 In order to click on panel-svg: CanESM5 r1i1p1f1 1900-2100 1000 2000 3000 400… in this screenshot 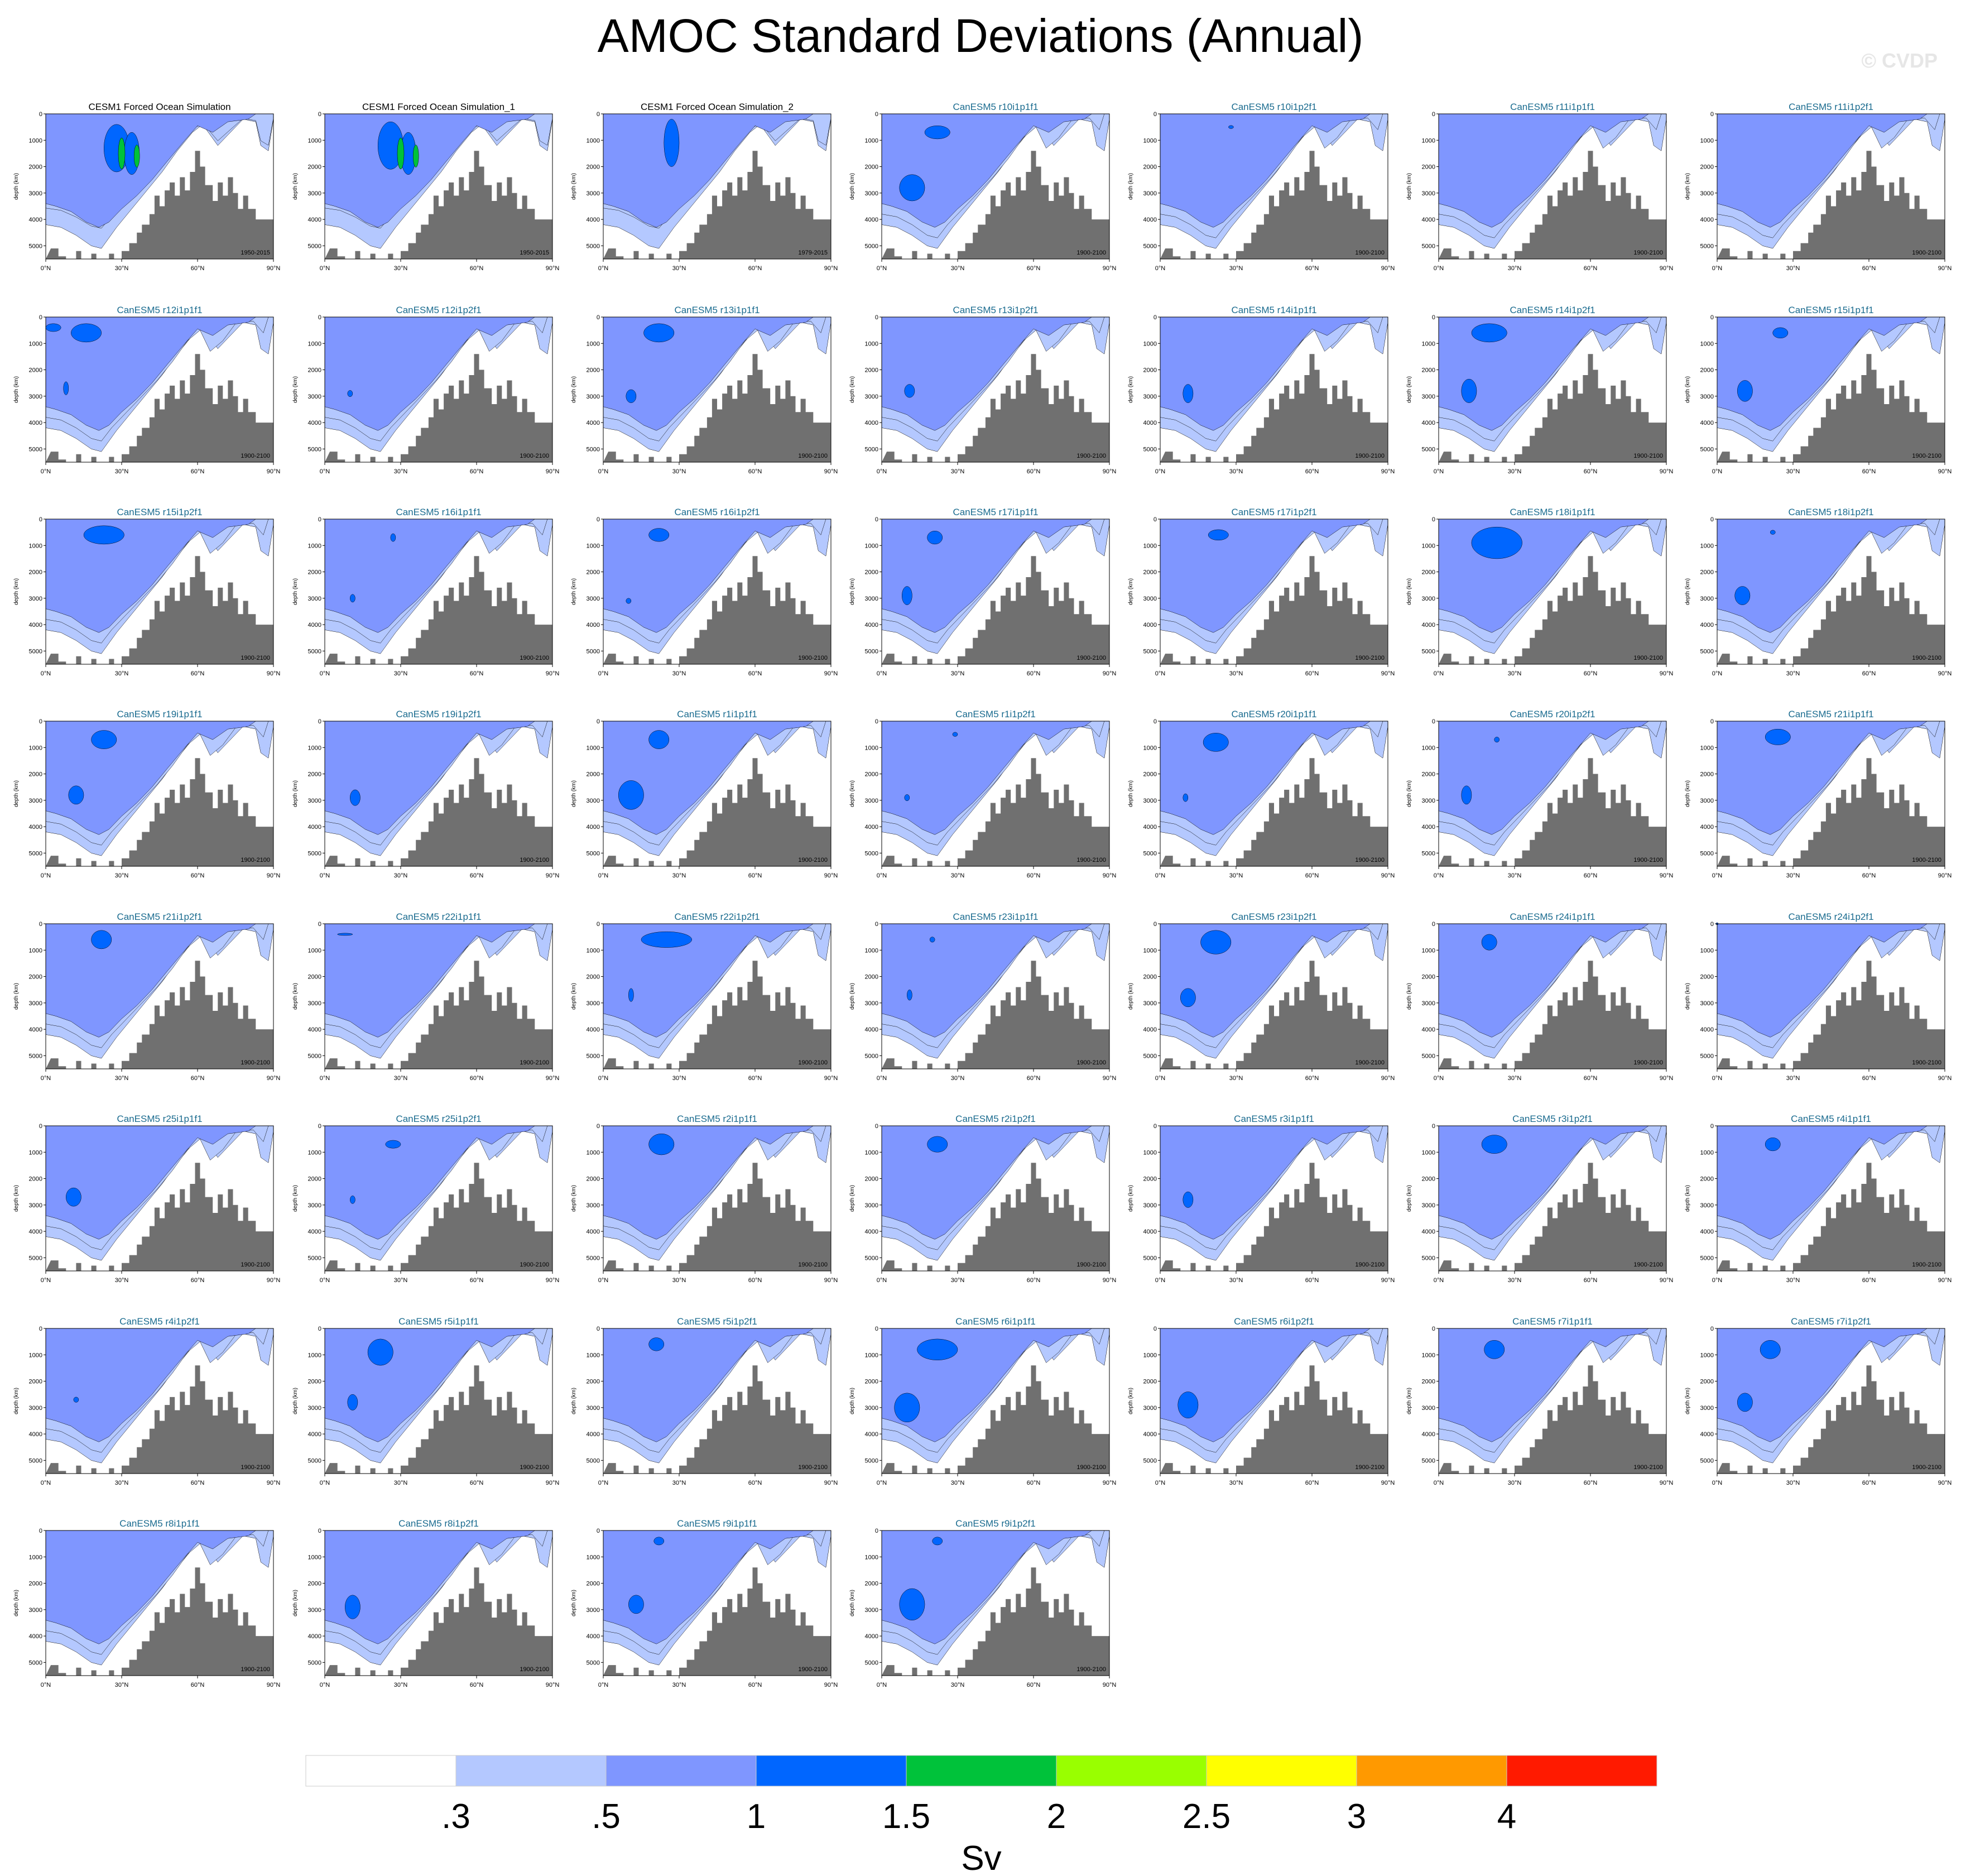, I will do `click(704, 794)`.